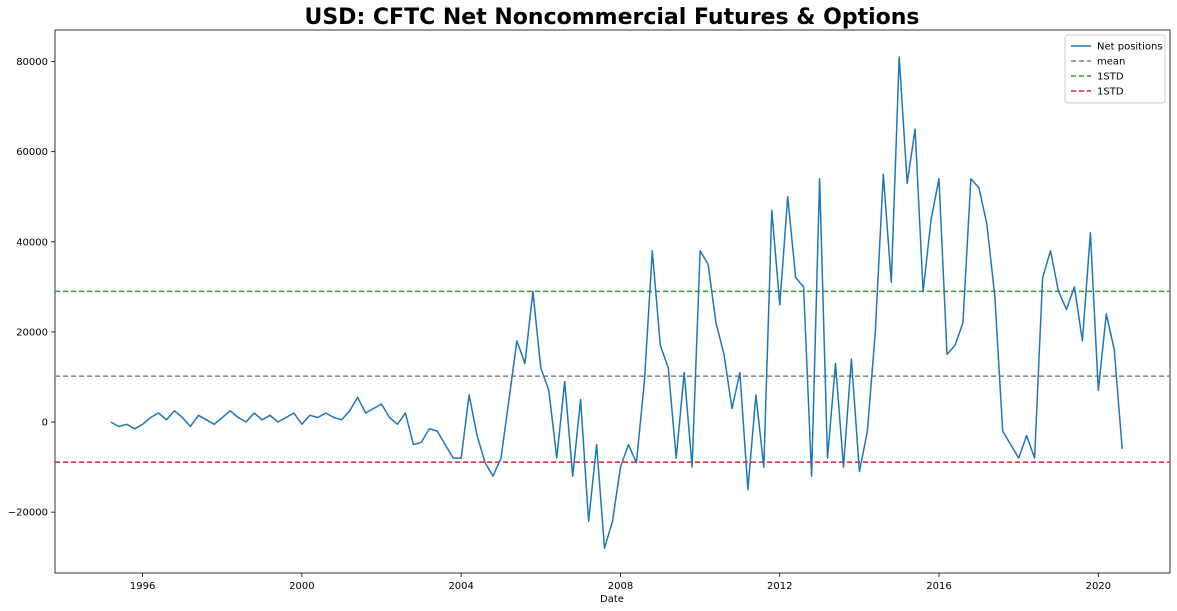  What do you see at coordinates (31, 288) in the screenshot?
I see `y-axis: −20000 0 20000 40000 60000 80000` at bounding box center [31, 288].